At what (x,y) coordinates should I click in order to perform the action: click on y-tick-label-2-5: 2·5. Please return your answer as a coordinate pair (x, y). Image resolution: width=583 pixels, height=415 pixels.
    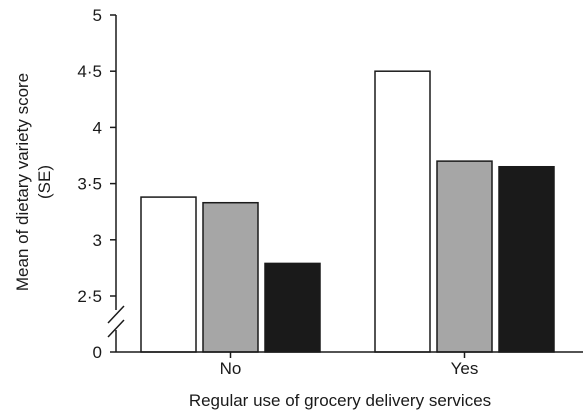
    Looking at the image, I should click on (89, 296).